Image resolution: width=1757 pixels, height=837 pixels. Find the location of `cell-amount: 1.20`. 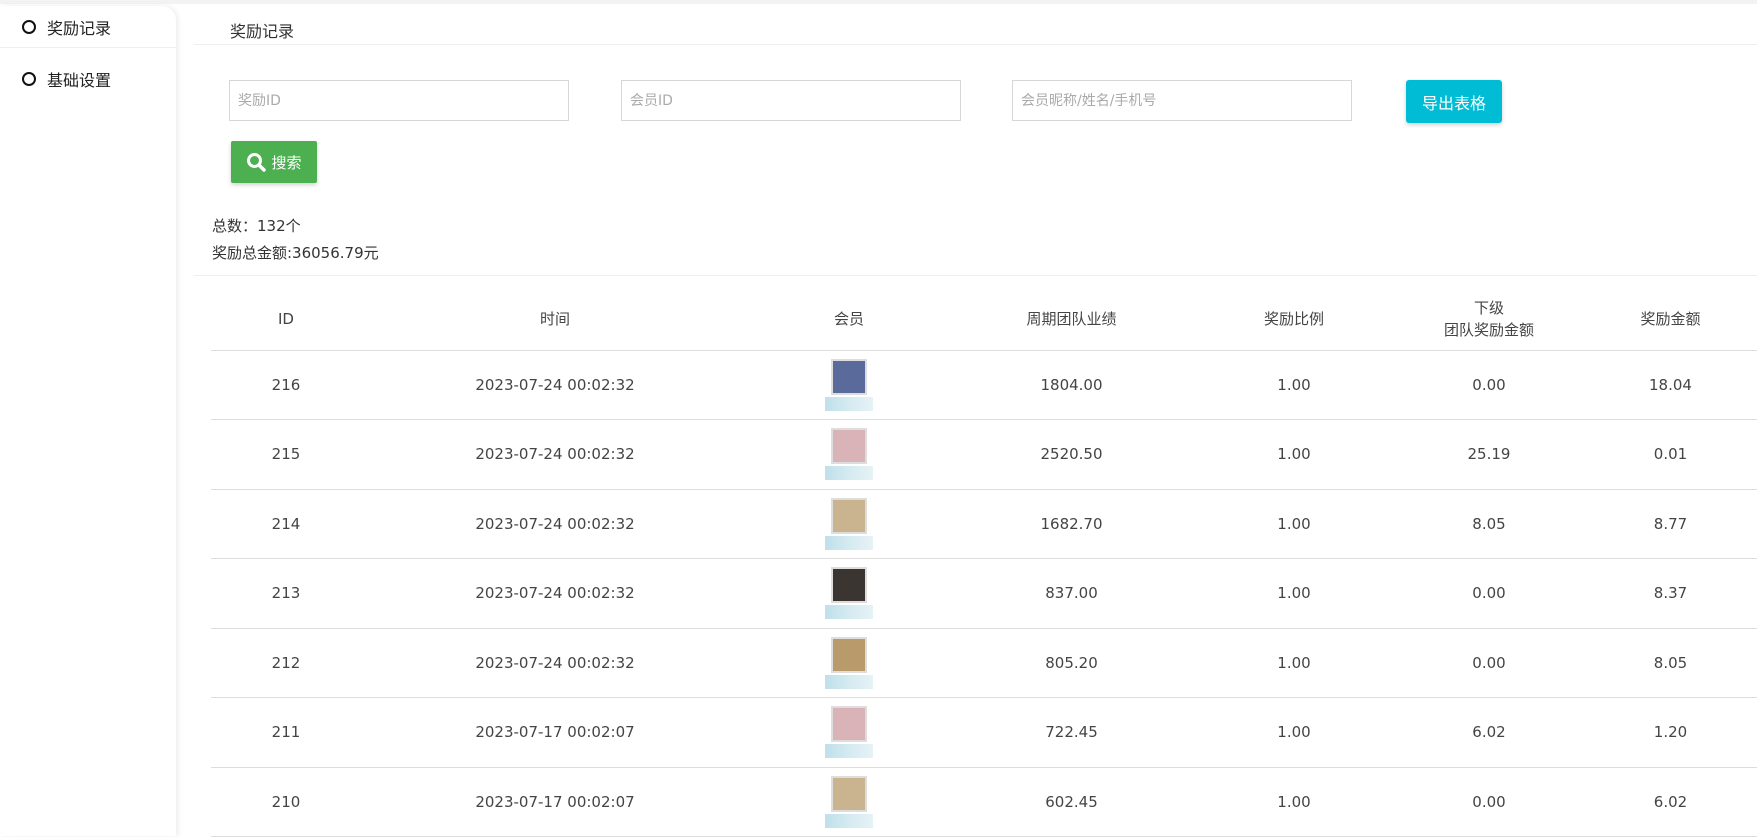

cell-amount: 1.20 is located at coordinates (1670, 732).